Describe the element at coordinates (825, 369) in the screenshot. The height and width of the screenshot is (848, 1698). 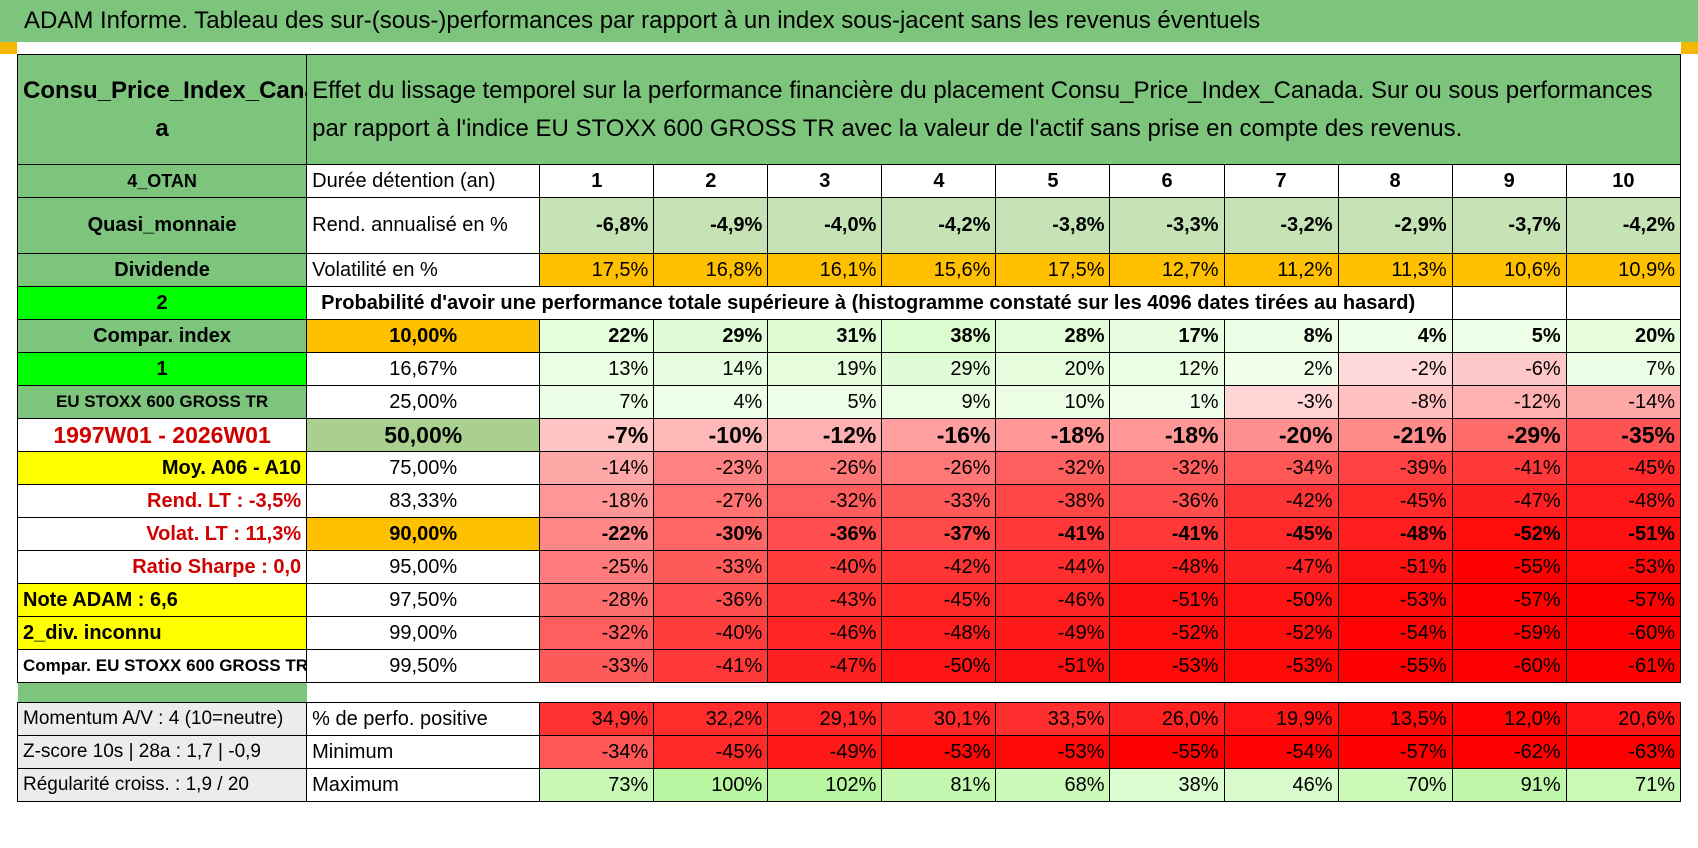
I see `performance-cell: 19%` at that location.